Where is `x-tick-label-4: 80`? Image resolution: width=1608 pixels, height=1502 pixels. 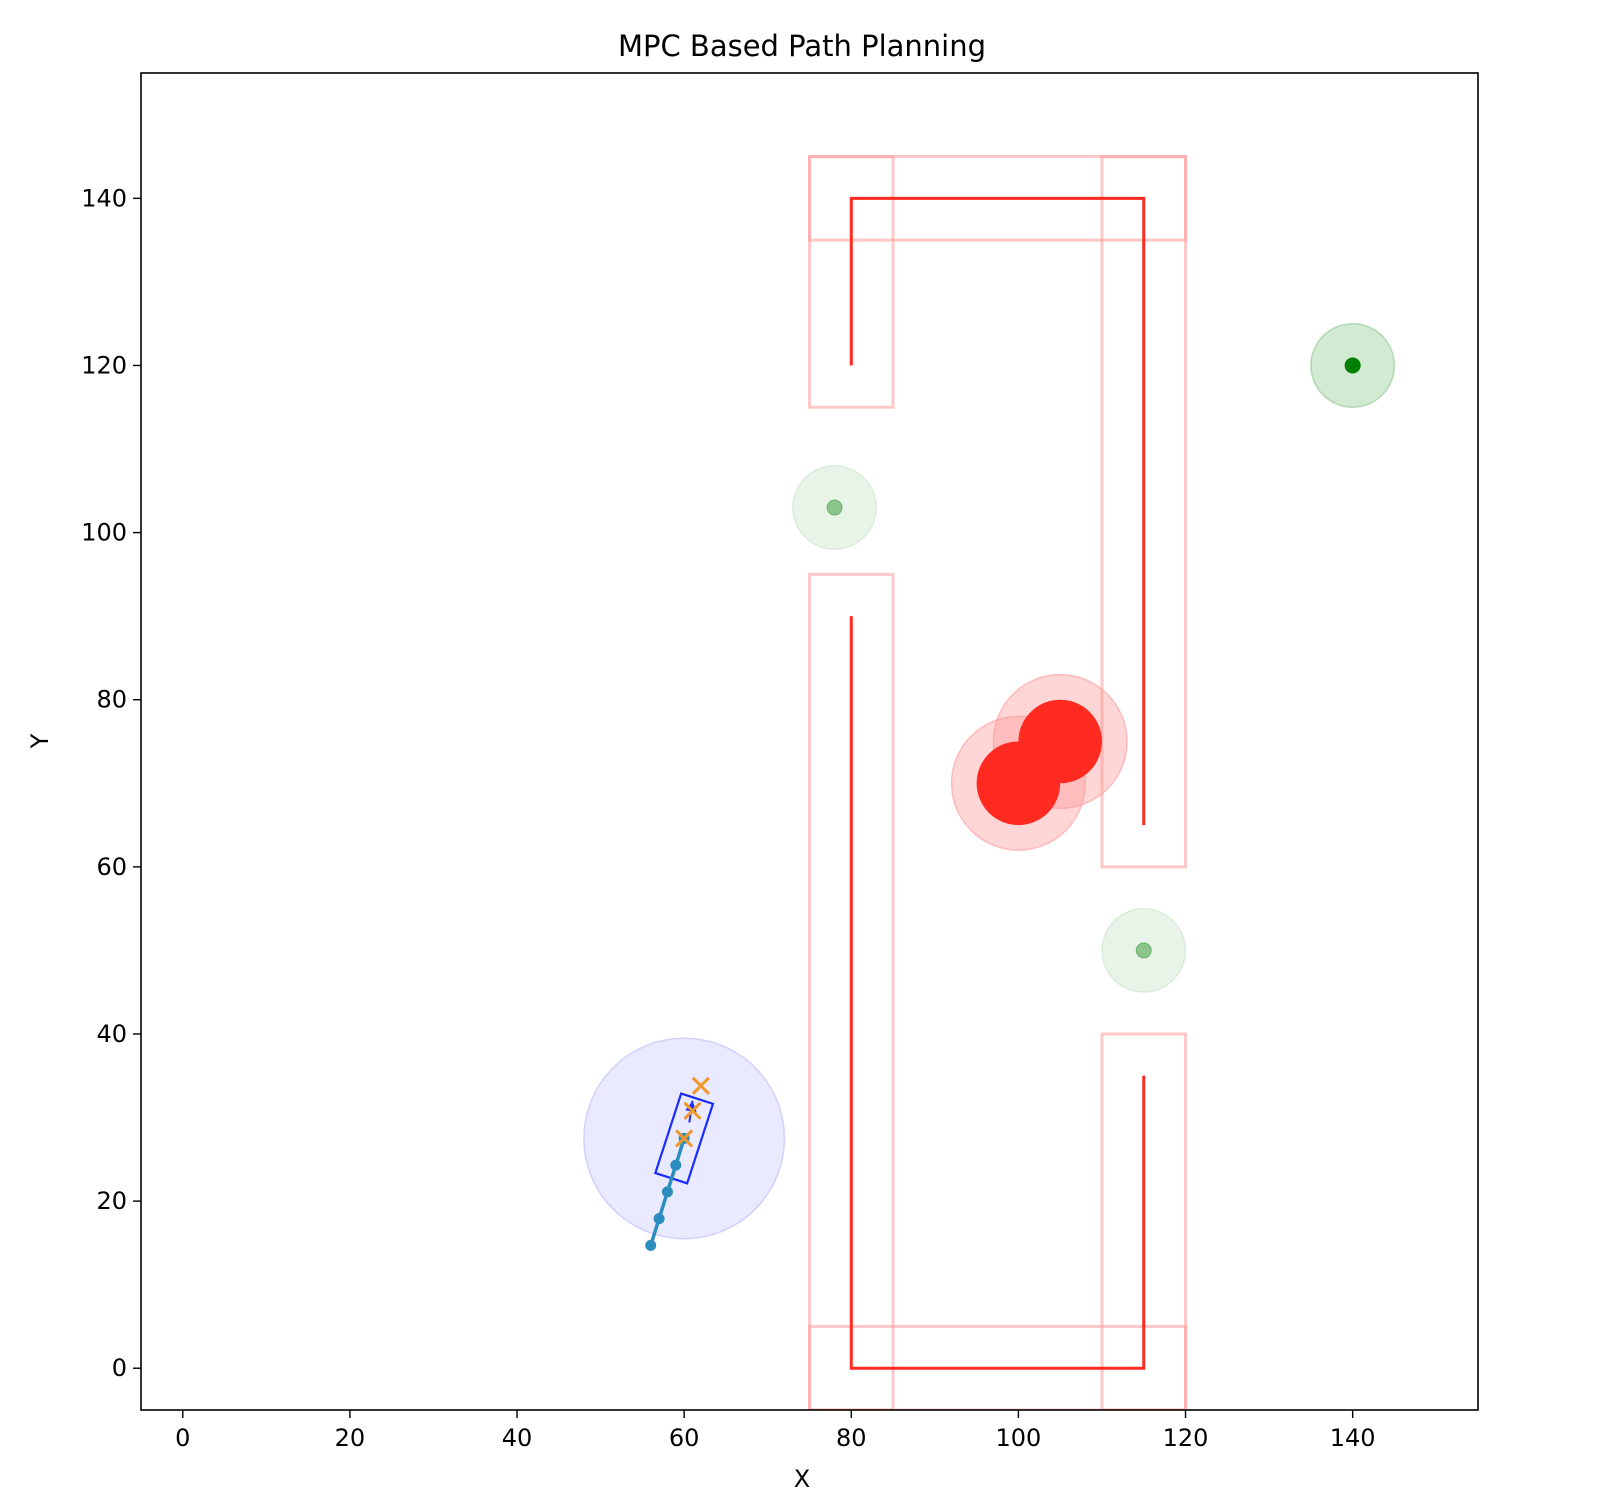 x-tick-label-4: 80 is located at coordinates (851, 1438).